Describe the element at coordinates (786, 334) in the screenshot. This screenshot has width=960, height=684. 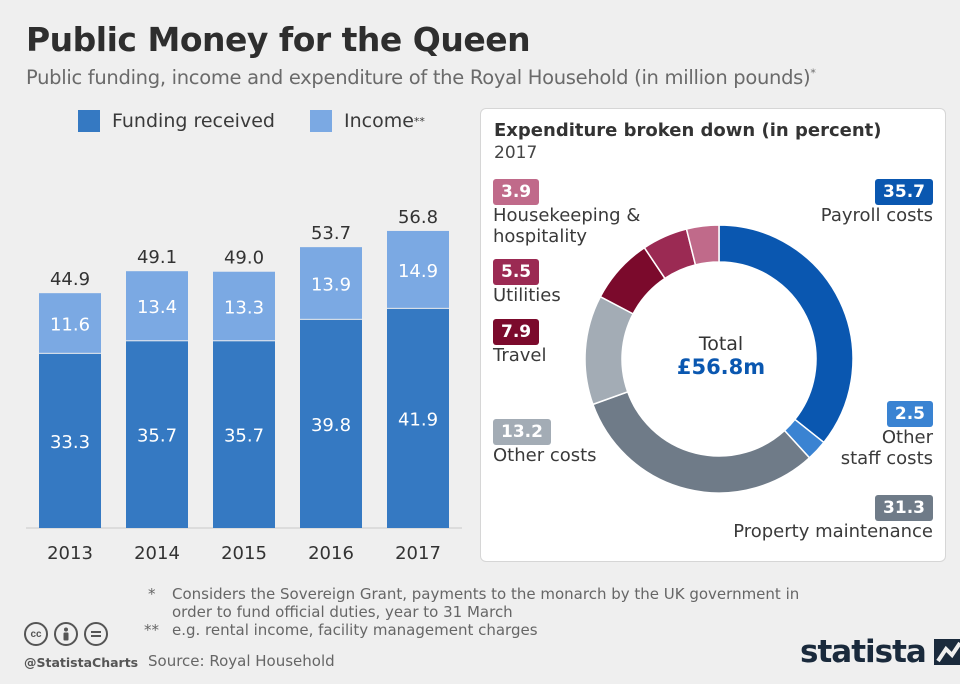
I see `donut-slice-payroll` at that location.